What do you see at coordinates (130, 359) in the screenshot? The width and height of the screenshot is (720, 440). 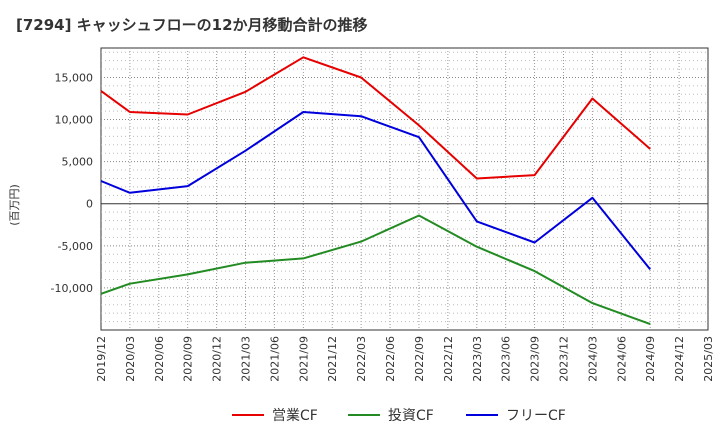 I see `x-tick-label: 2020/03` at bounding box center [130, 359].